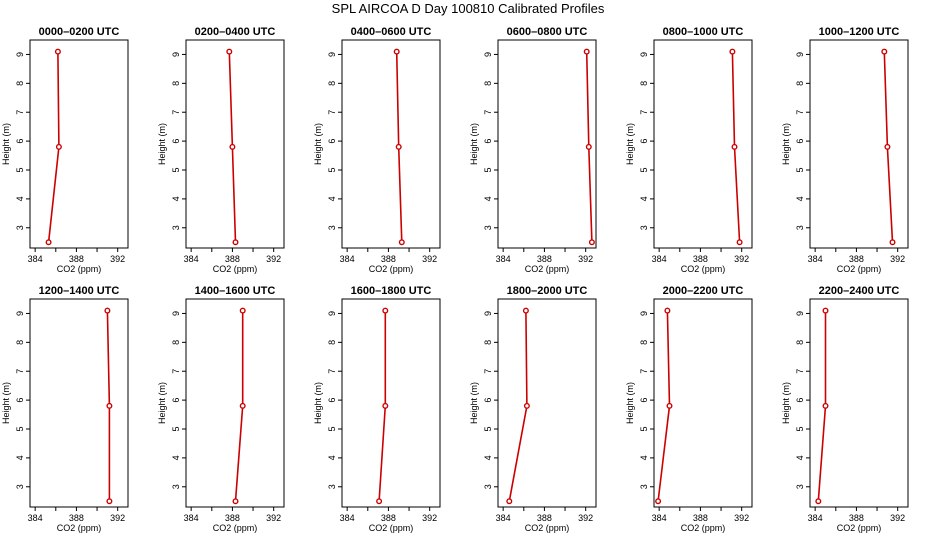  What do you see at coordinates (391, 32) in the screenshot?
I see `panel-title: 0400–0600 UTC` at bounding box center [391, 32].